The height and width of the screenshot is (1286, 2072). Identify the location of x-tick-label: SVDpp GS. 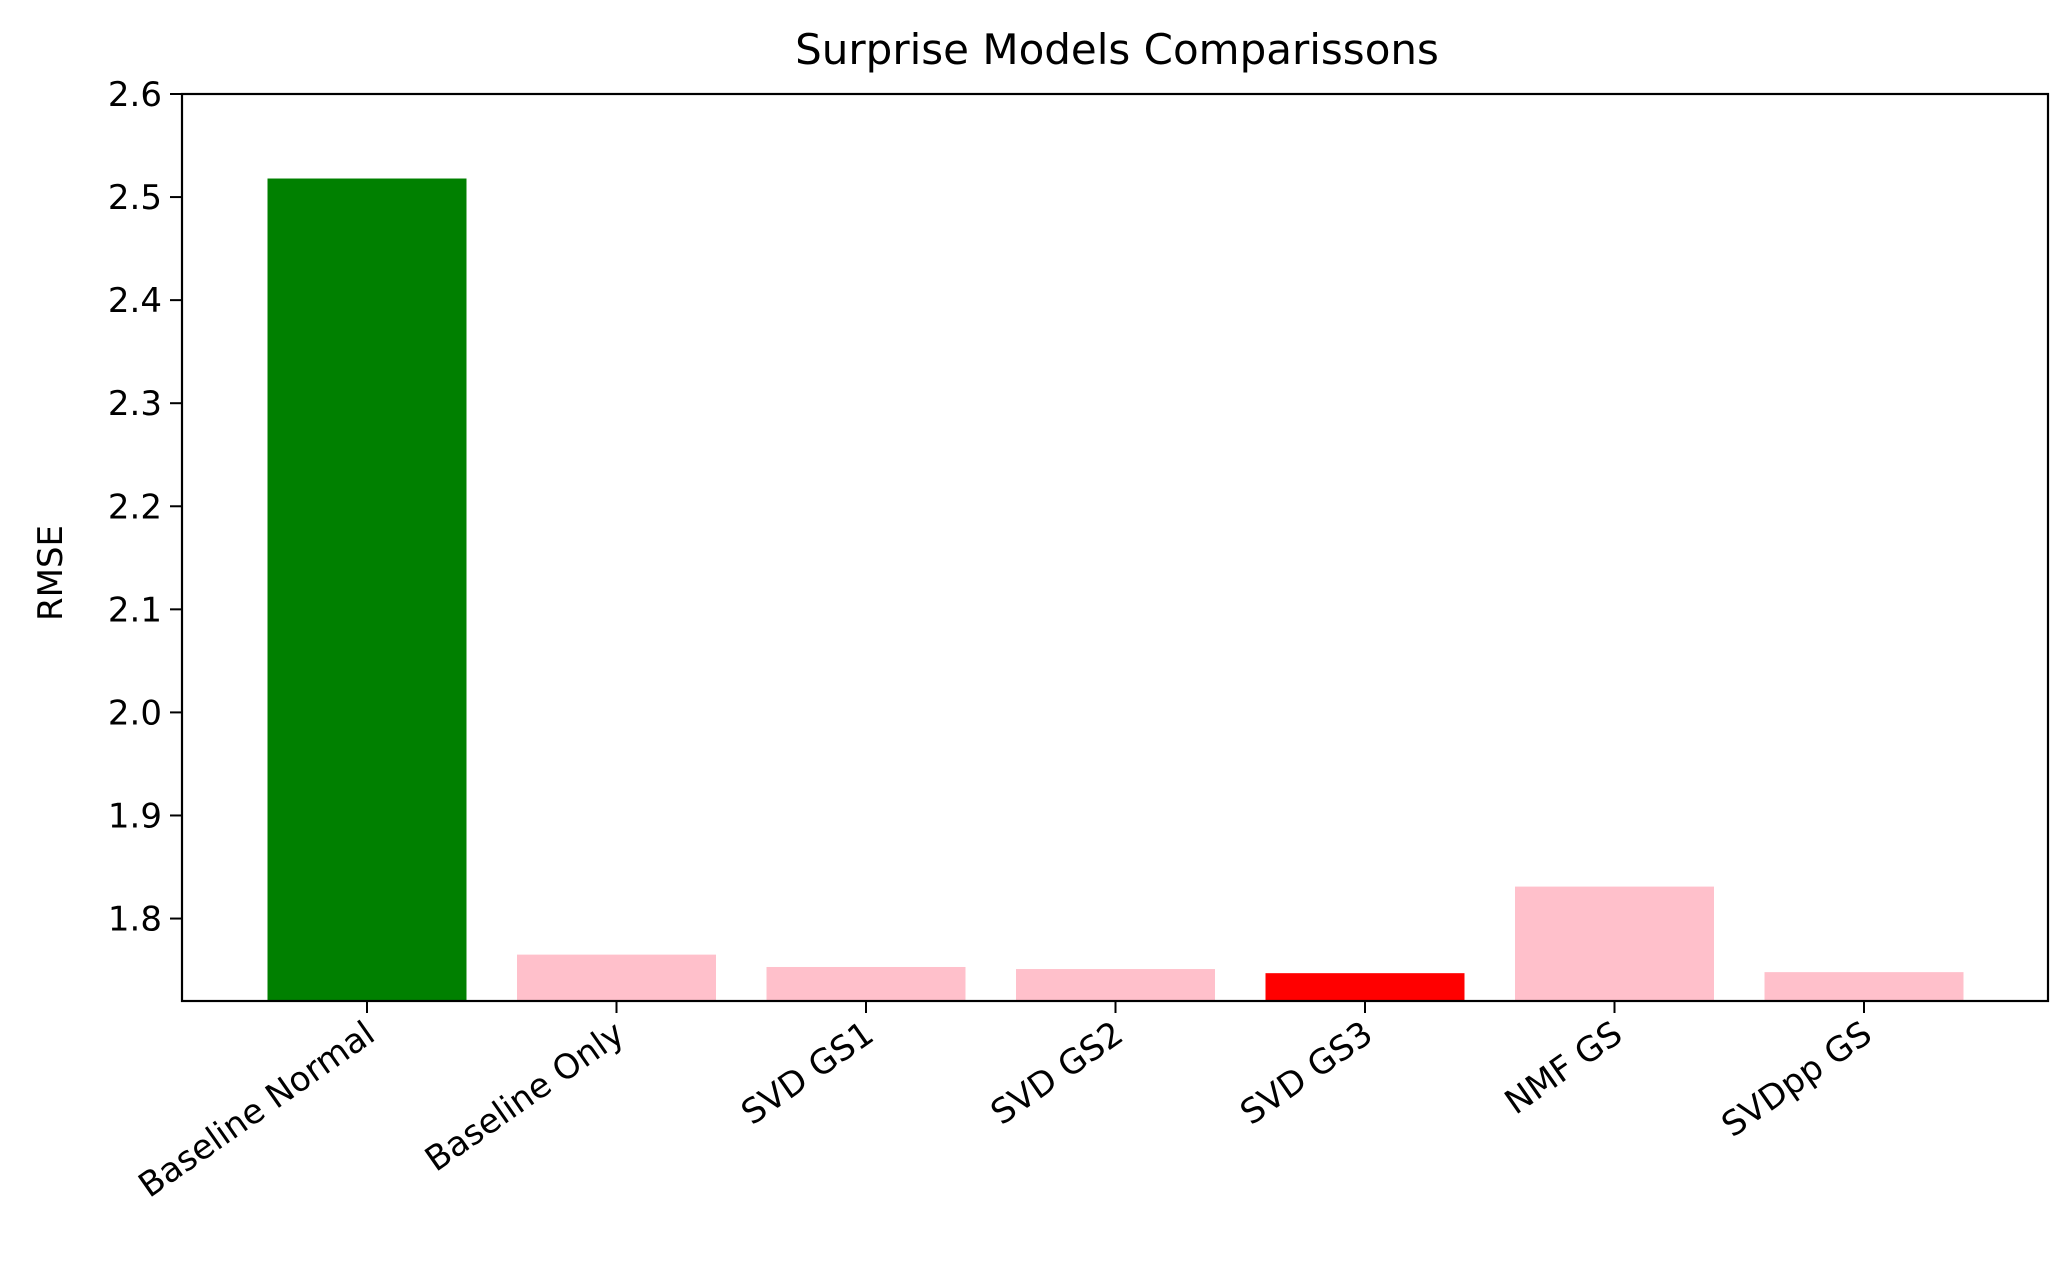
(1797, 1080).